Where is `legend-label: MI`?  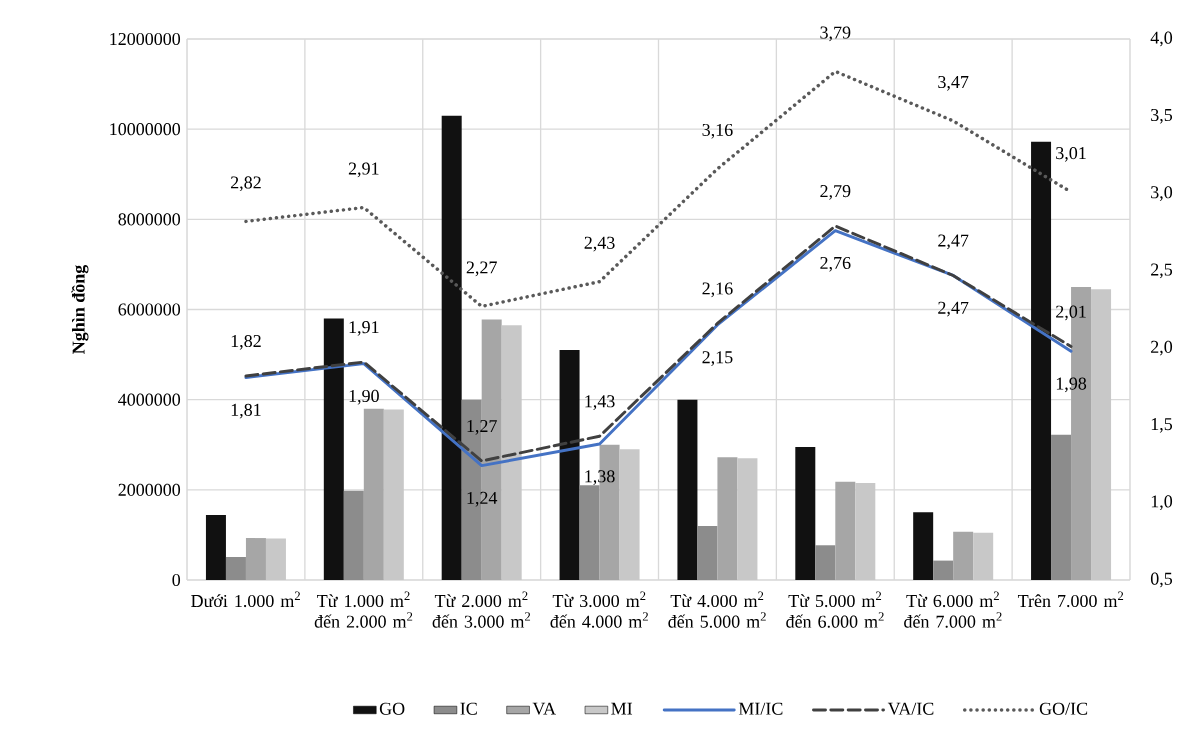
legend-label: MI is located at coordinates (622, 708).